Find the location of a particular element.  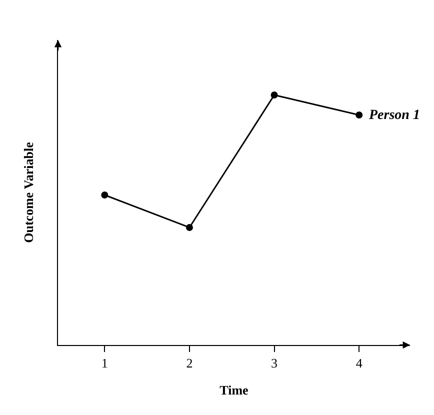

x-tick-label: 3 is located at coordinates (274, 363).